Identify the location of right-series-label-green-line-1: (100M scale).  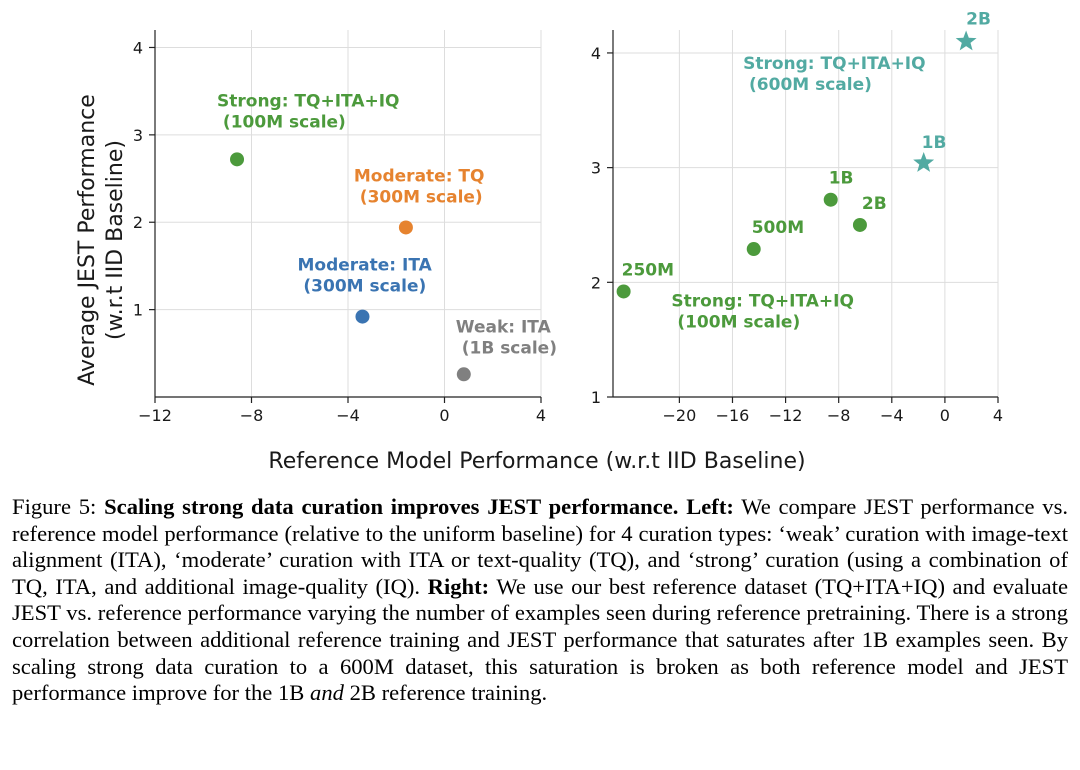
(735, 322).